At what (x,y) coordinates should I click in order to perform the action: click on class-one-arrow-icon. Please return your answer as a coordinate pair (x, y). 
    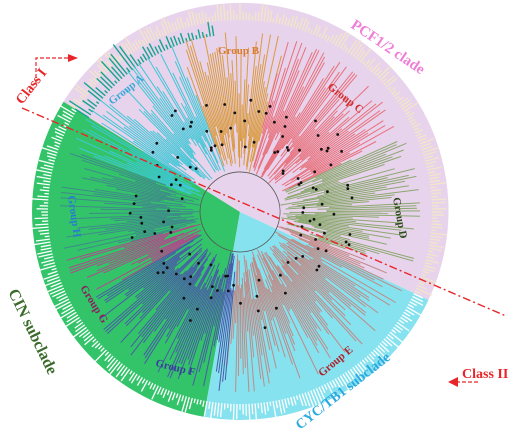
    Looking at the image, I should click on (73, 58).